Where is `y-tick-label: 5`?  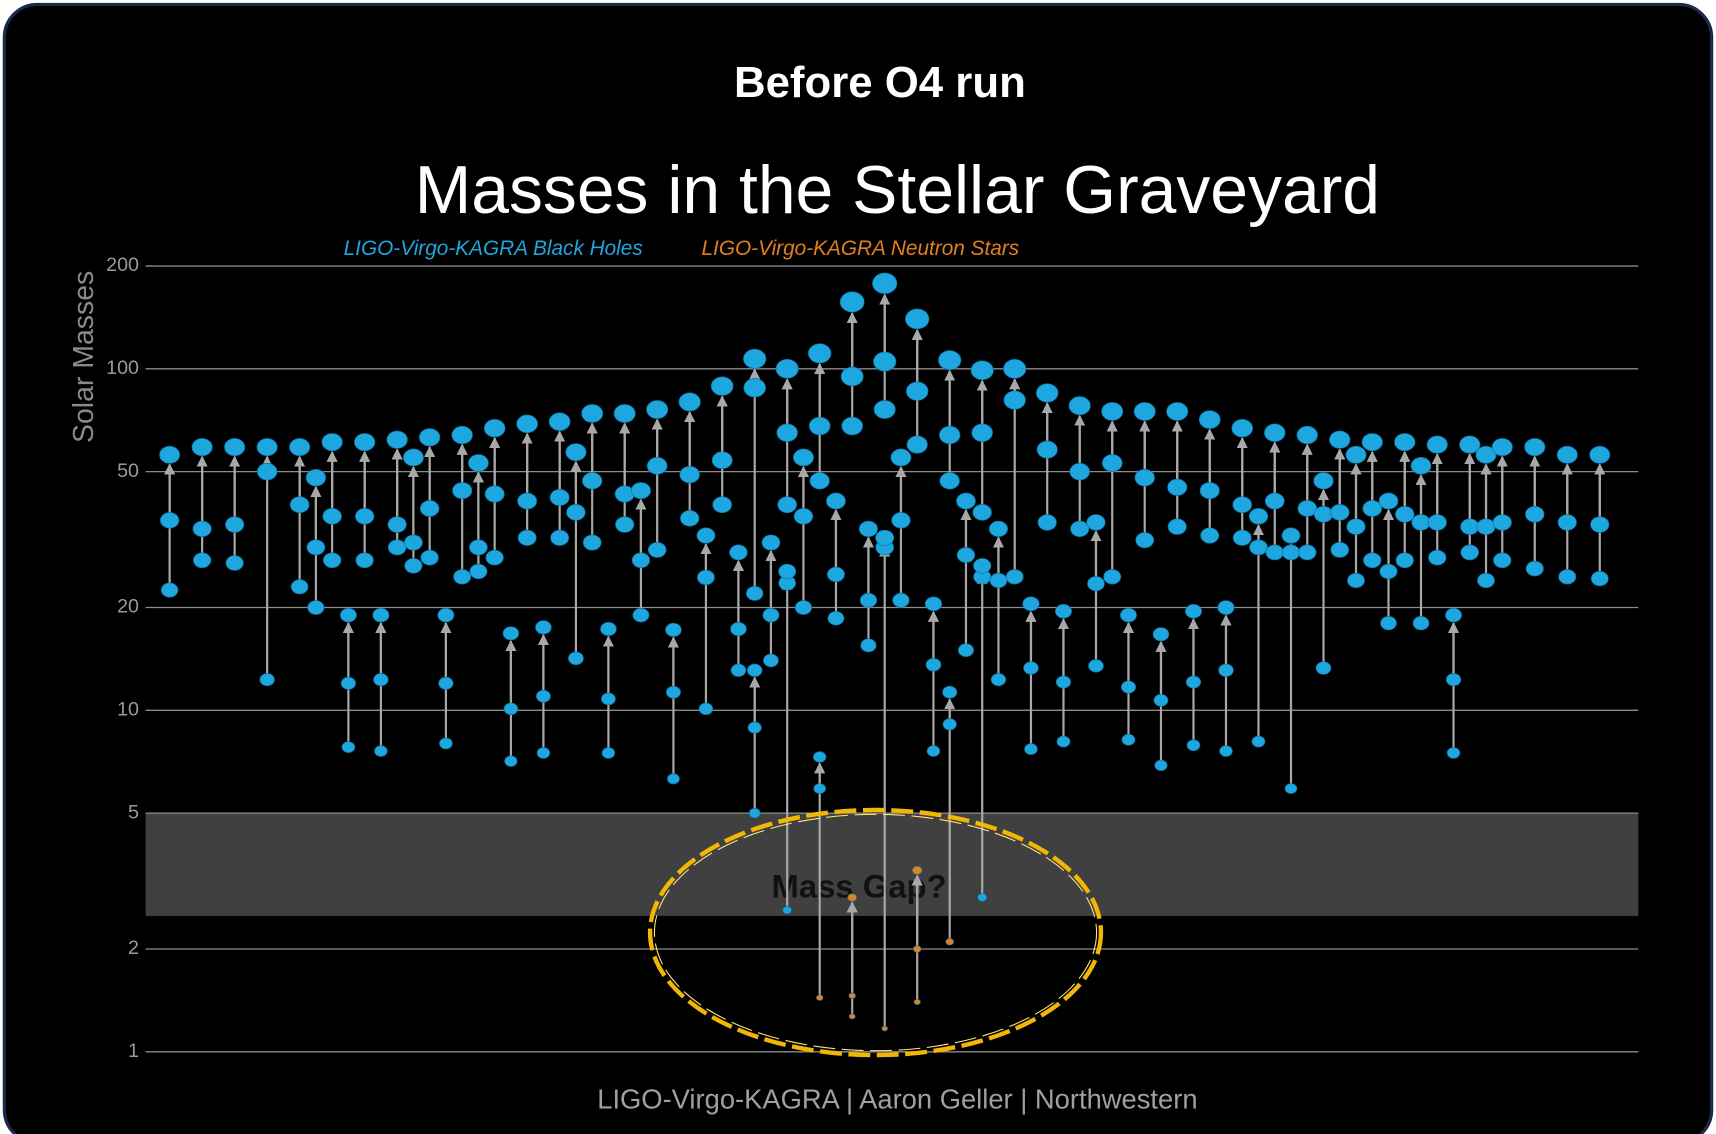
y-tick-label: 5 is located at coordinates (133, 812).